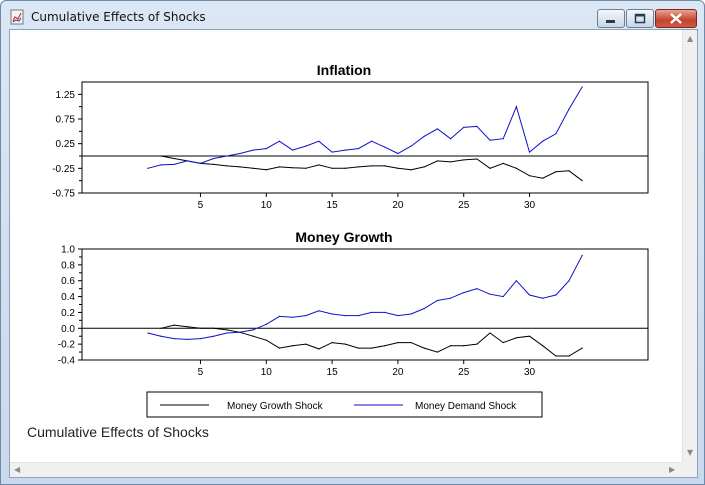 The image size is (705, 485). I want to click on title-bar: Cumulative Effects of Shocks, so click(352, 17).